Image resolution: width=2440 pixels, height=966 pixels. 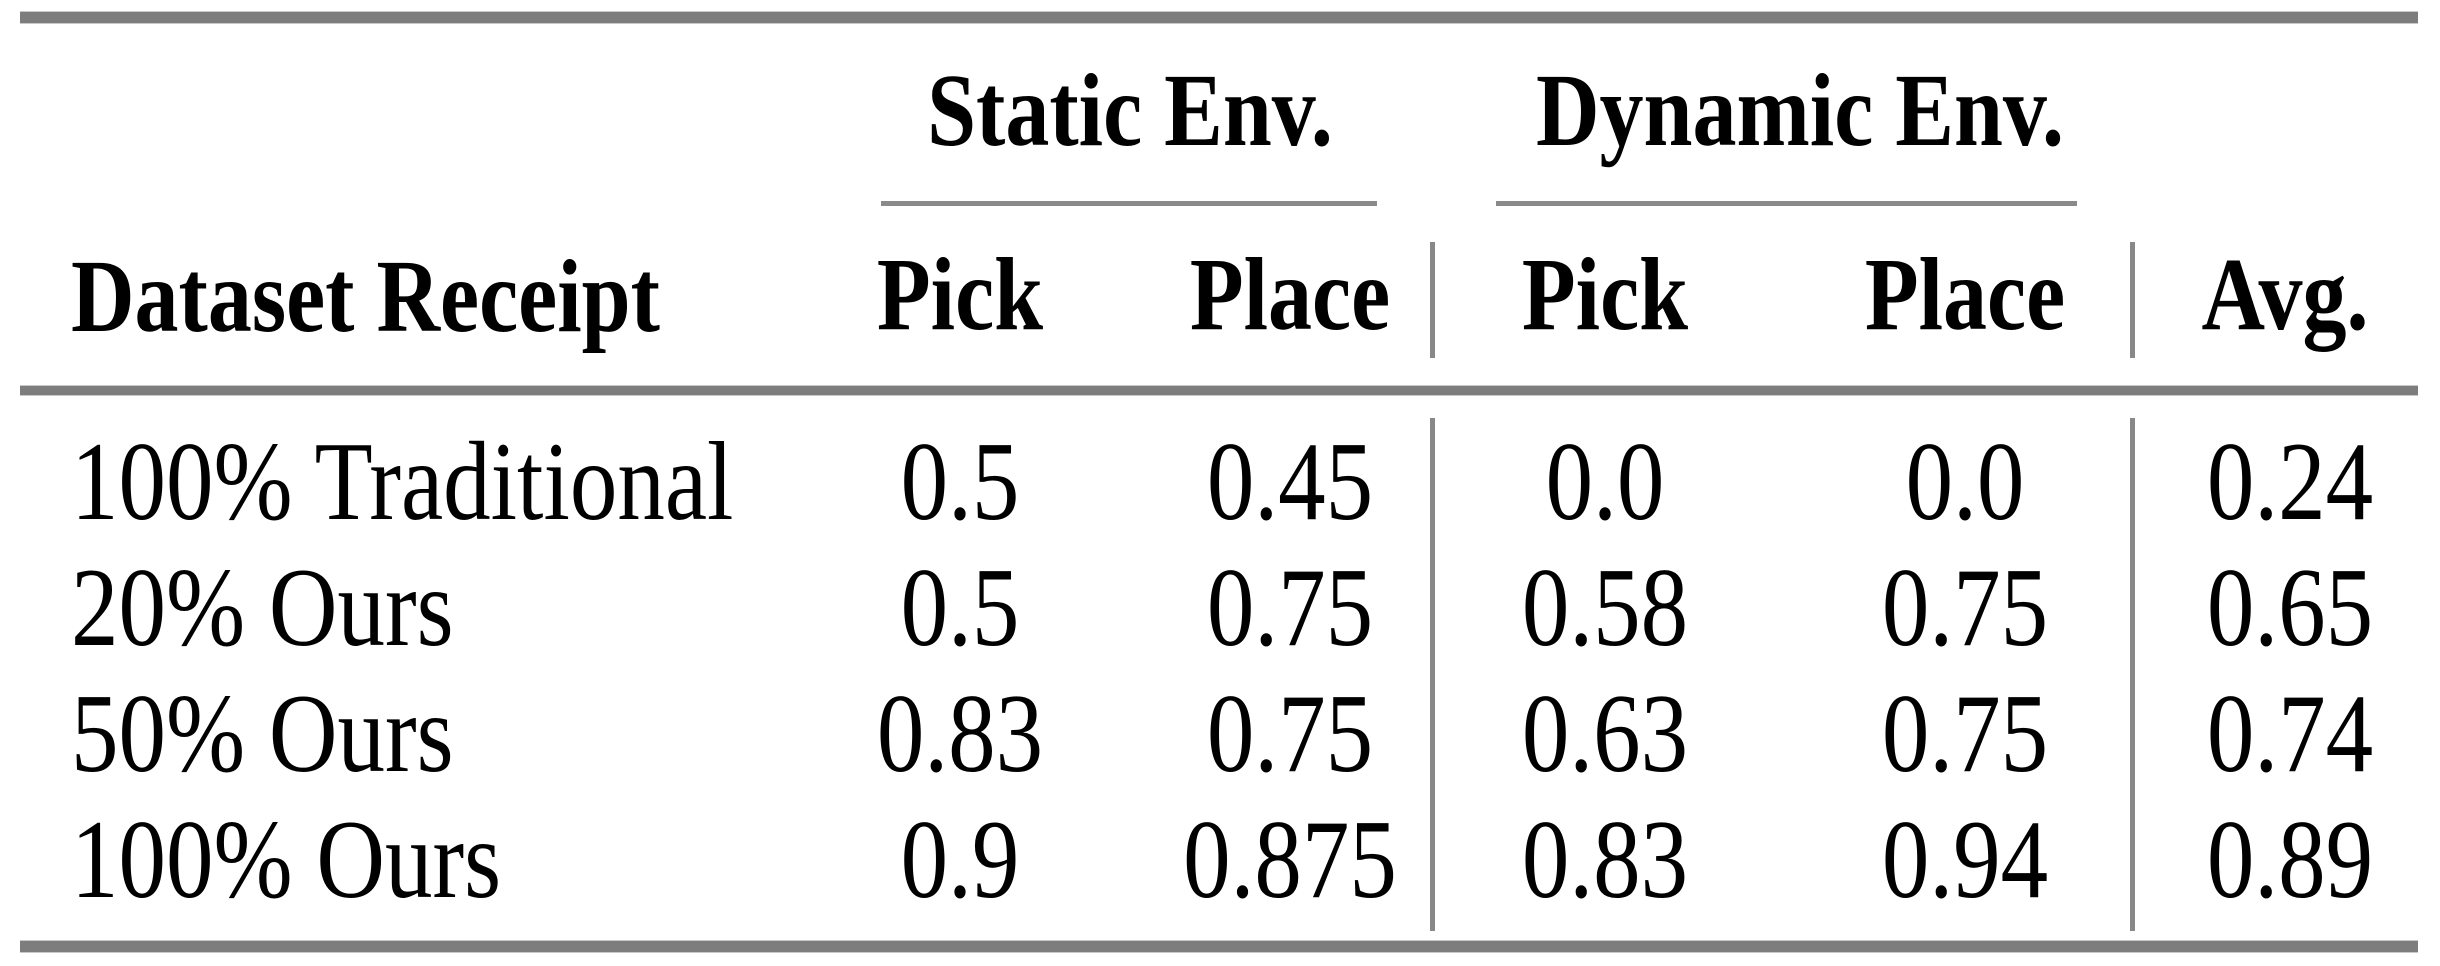 What do you see at coordinates (1605, 859) in the screenshot?
I see `cell-dynamic-pick: 0.83` at bounding box center [1605, 859].